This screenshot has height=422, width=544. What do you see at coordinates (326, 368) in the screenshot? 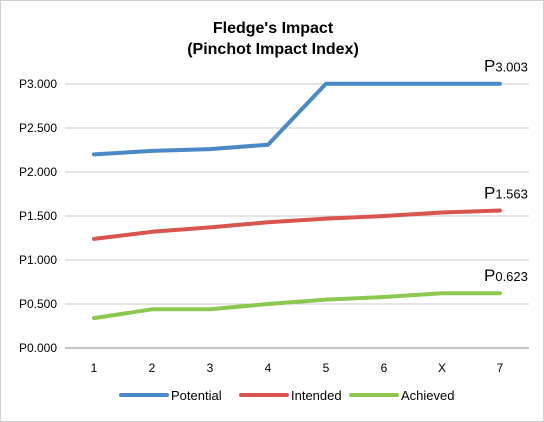
I see `x-tick-label: 5` at bounding box center [326, 368].